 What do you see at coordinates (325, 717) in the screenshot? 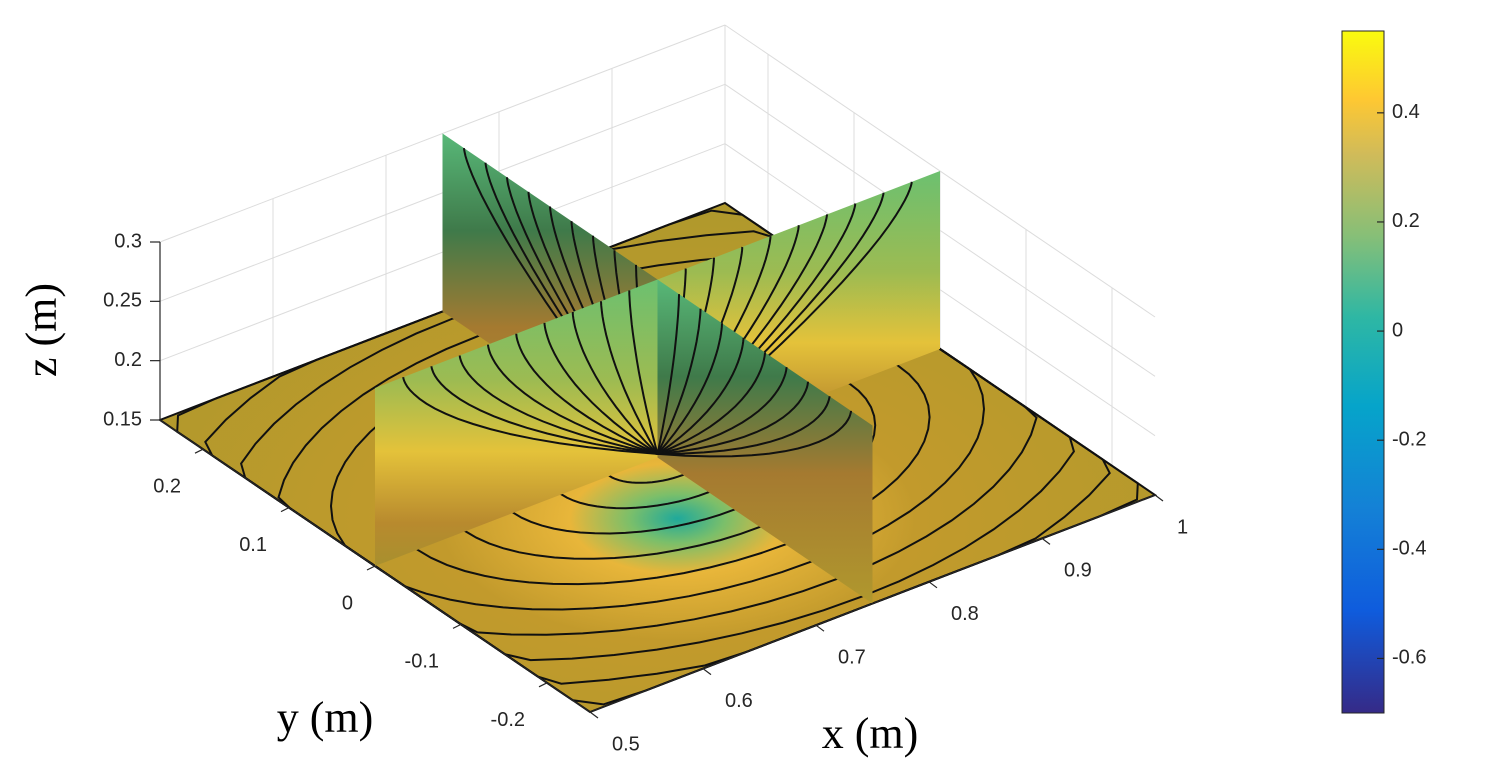
I see `y-axis-label: y (m)` at bounding box center [325, 717].